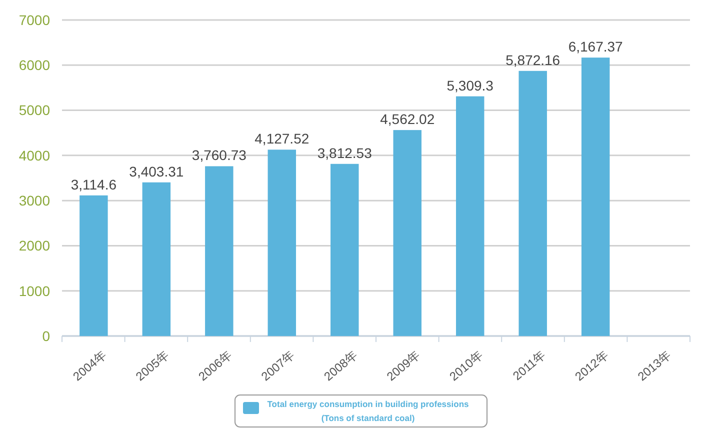 The image size is (723, 433). Describe the element at coordinates (344, 152) in the screenshot. I see `data-label: 3,812.53` at that location.